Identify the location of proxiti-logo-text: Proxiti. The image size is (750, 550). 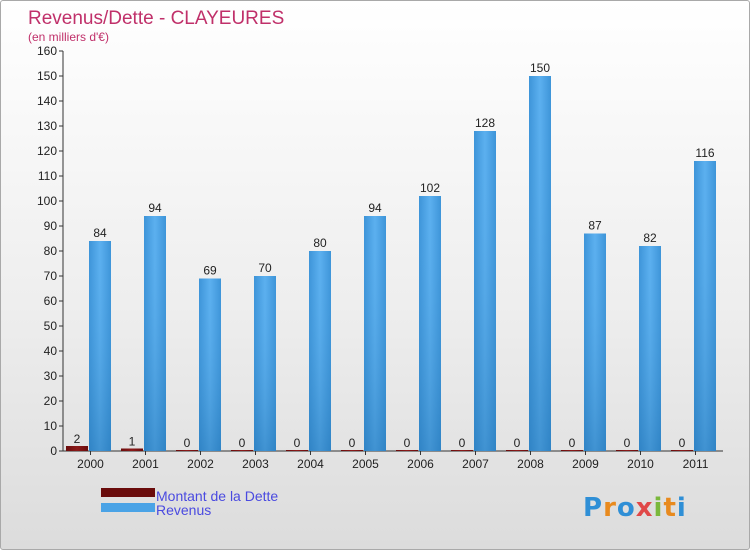
(635, 508).